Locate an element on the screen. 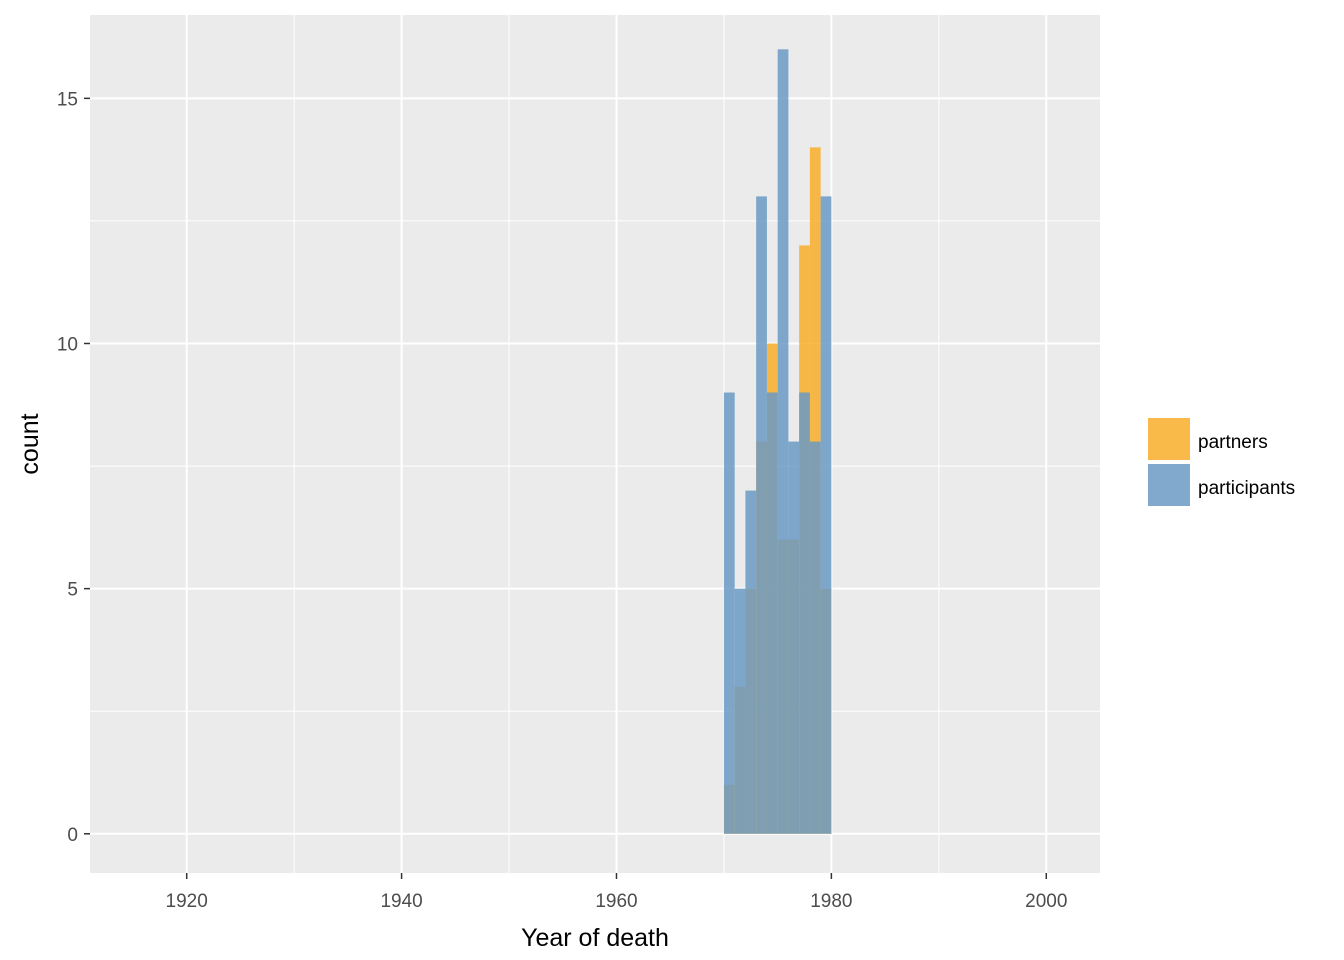 The image size is (1344, 960). legend-label-partners: partners is located at coordinates (1233, 442).